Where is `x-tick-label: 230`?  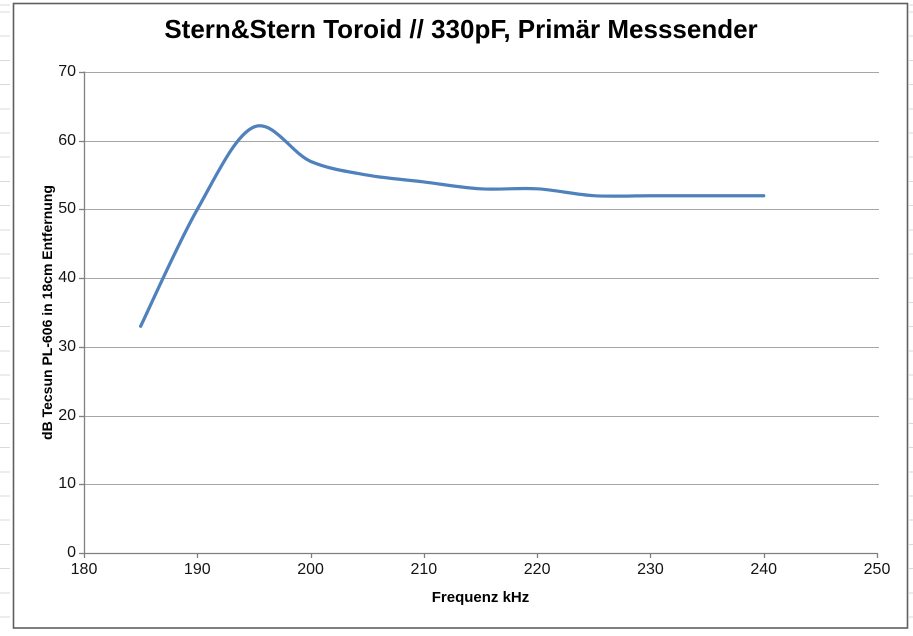
x-tick-label: 230 is located at coordinates (650, 569).